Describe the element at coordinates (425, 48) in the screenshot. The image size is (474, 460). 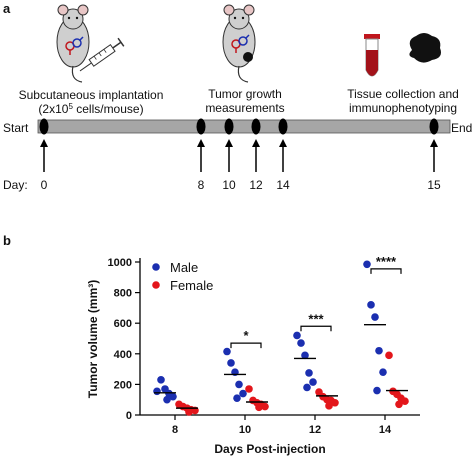
I see `tissue-icon` at that location.